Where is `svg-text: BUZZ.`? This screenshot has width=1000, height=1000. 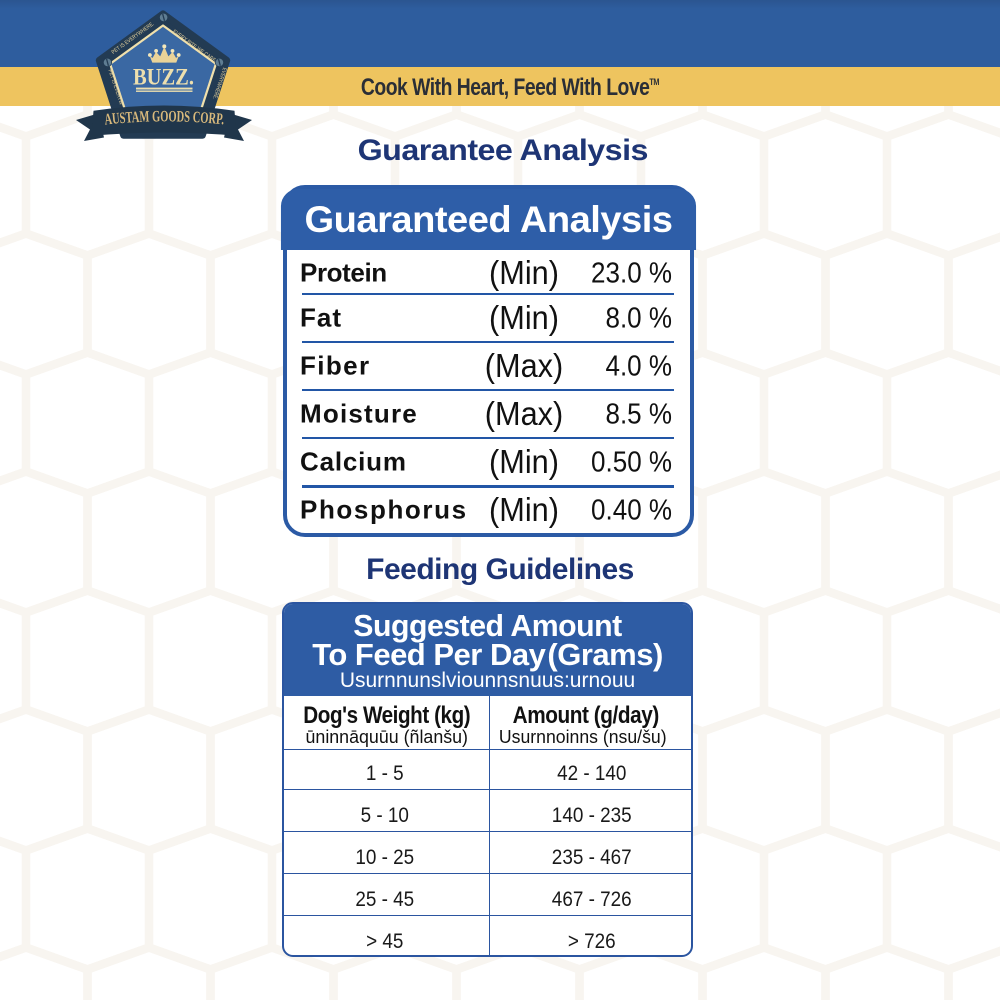
svg-text: BUZZ. is located at coordinates (163, 78).